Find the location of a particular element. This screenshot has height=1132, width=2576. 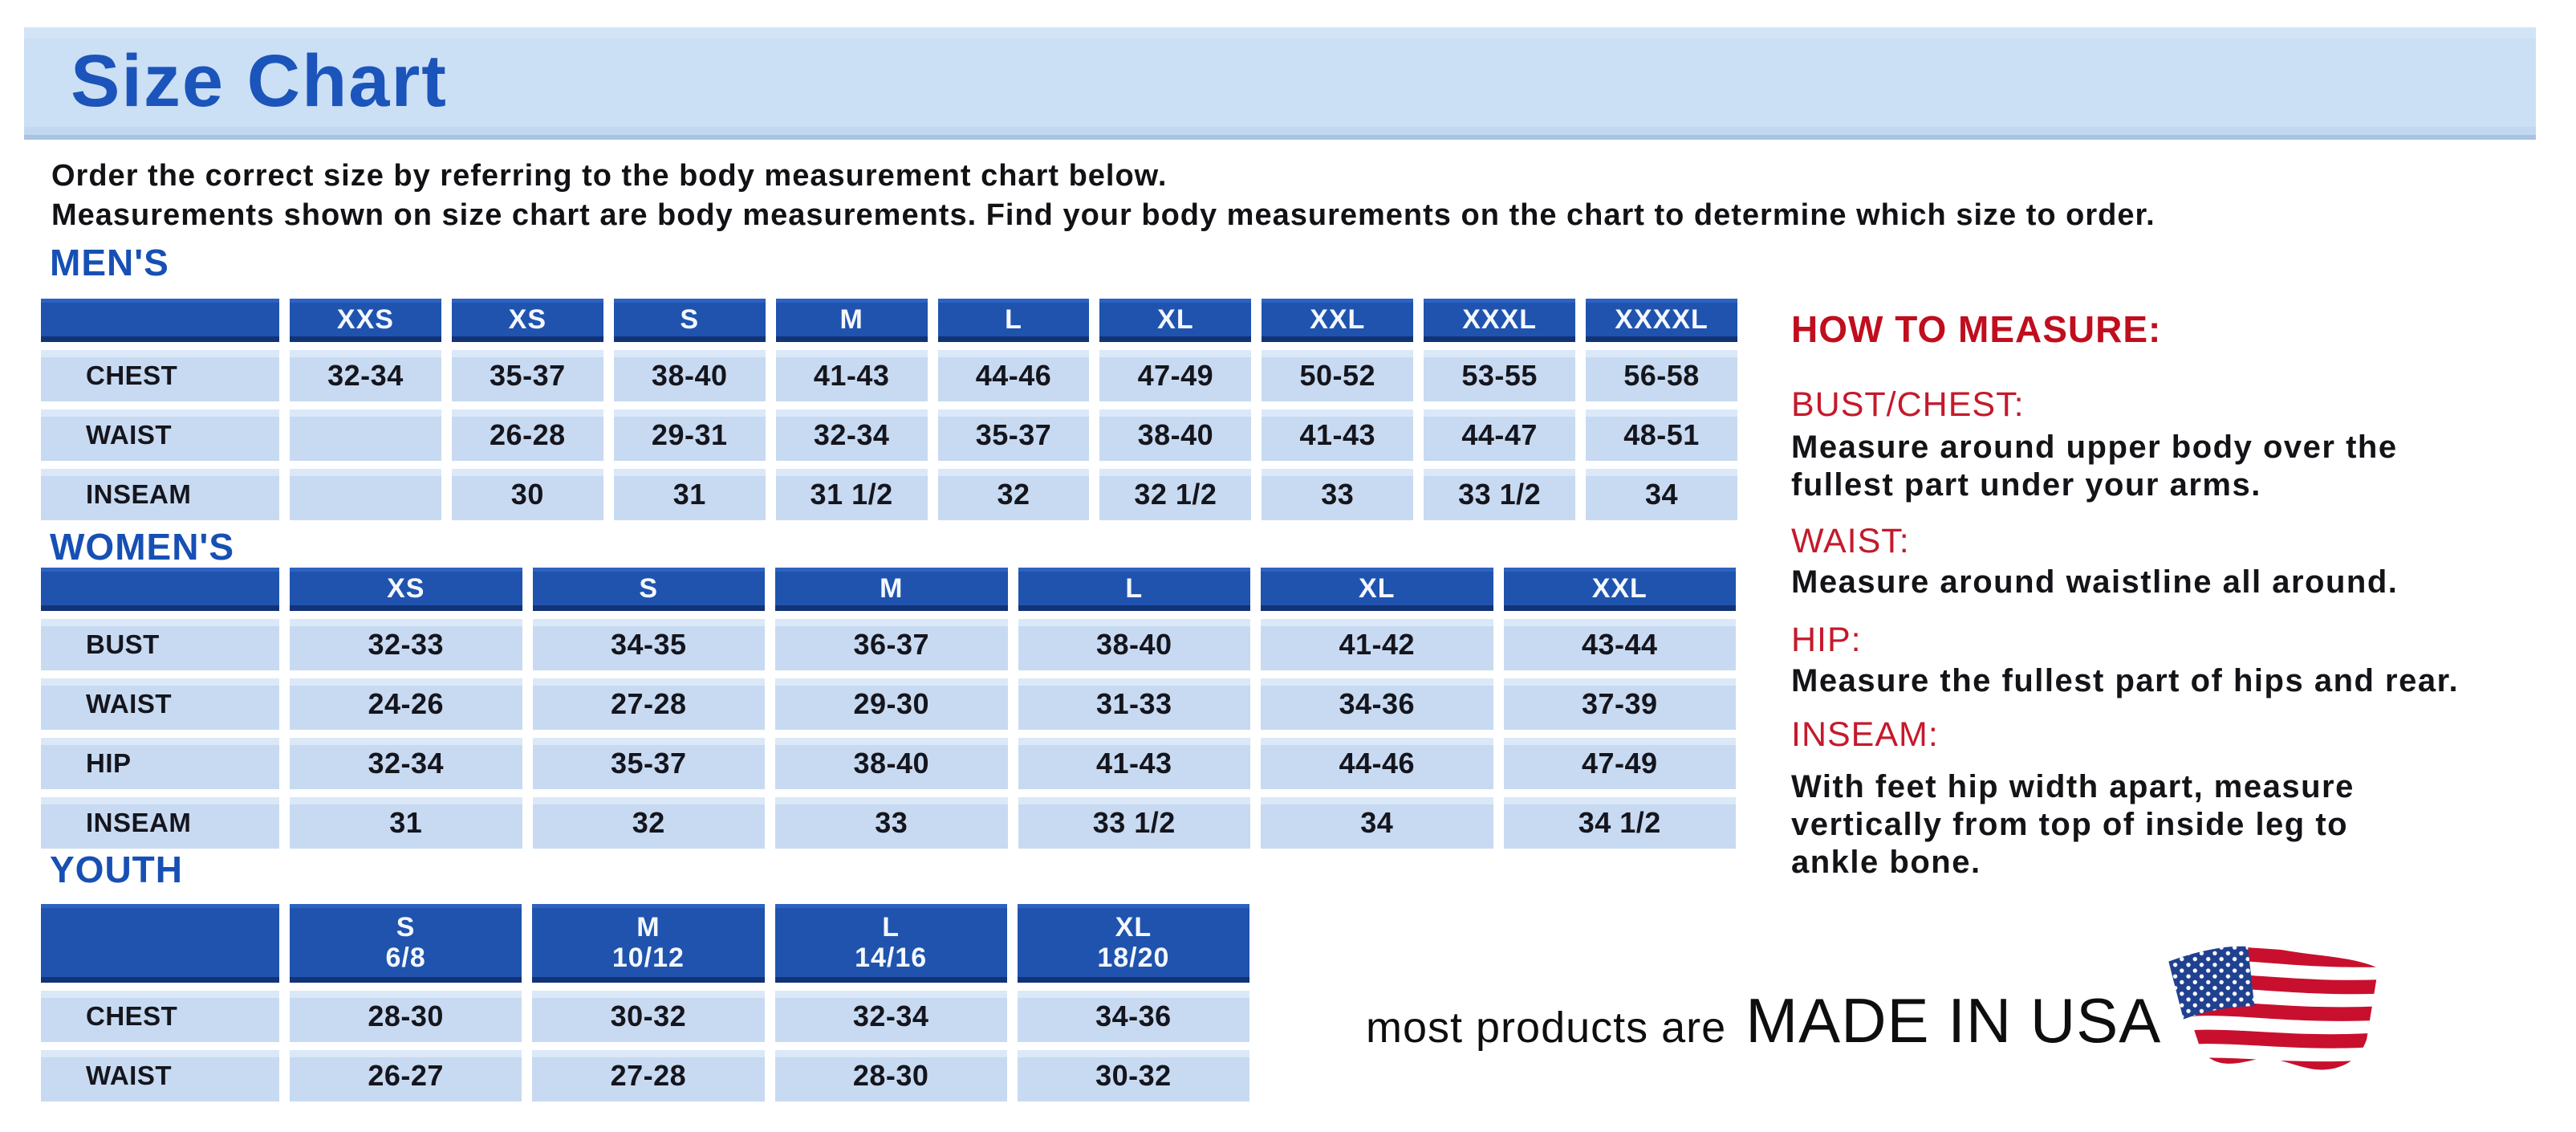

us-flag-icon is located at coordinates (2274, 1015).